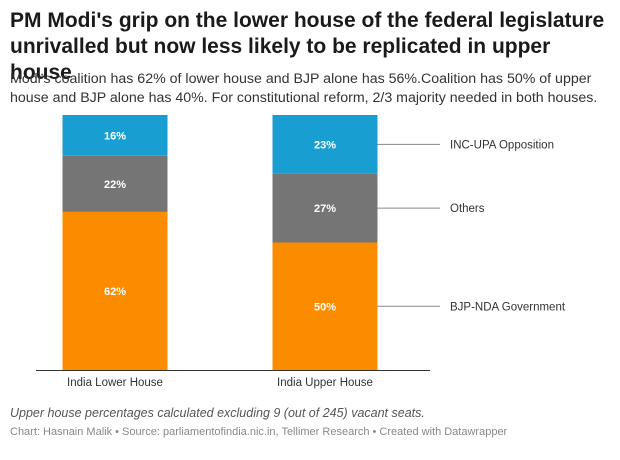  Describe the element at coordinates (502, 145) in the screenshot. I see `legend-label: INC-UPA Opposition` at that location.